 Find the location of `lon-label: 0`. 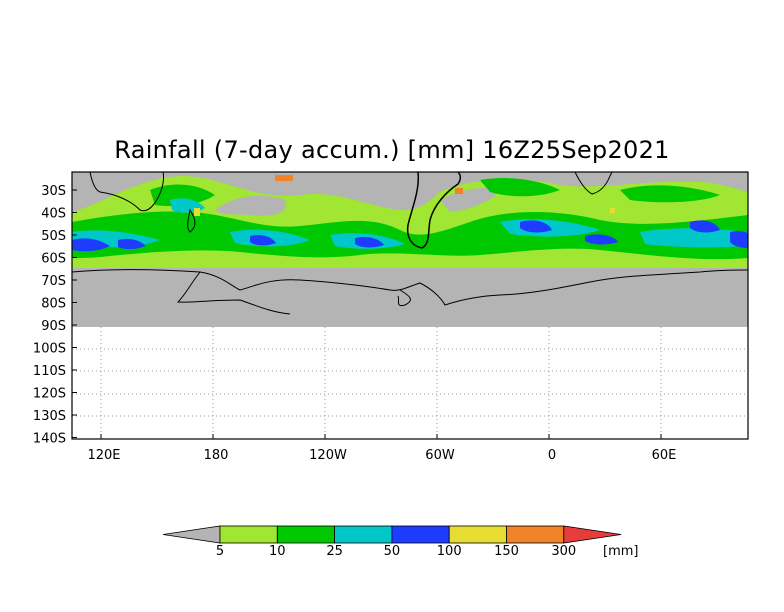

lon-label: 0 is located at coordinates (552, 455).